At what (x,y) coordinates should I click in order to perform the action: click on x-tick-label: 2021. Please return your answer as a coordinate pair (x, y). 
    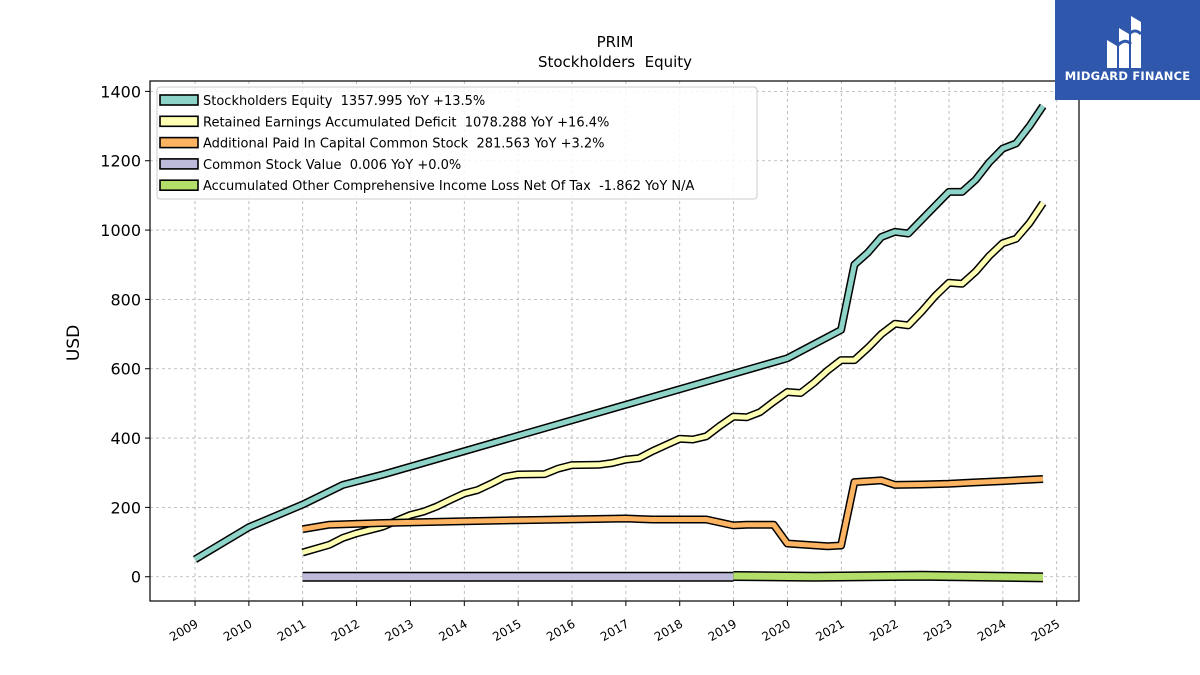
    Looking at the image, I should click on (829, 630).